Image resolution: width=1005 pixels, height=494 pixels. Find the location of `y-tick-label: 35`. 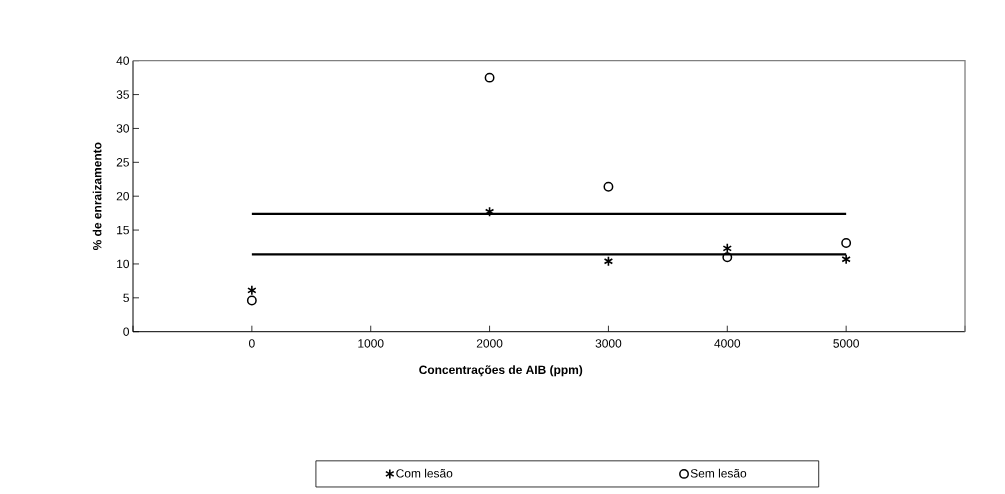

y-tick-label: 35 is located at coordinates (122, 94).